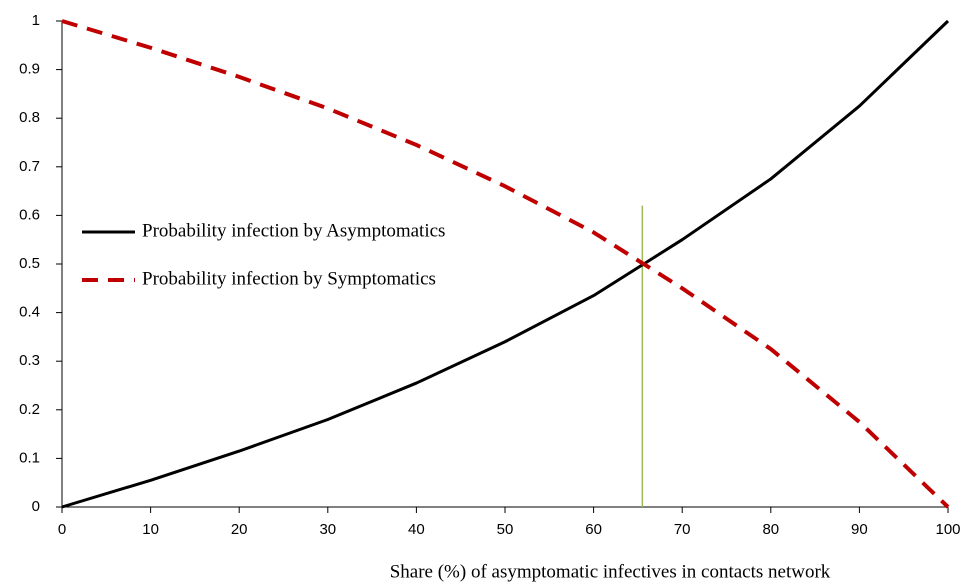  Describe the element at coordinates (29, 312) in the screenshot. I see `y-tick-label: 0.4` at that location.